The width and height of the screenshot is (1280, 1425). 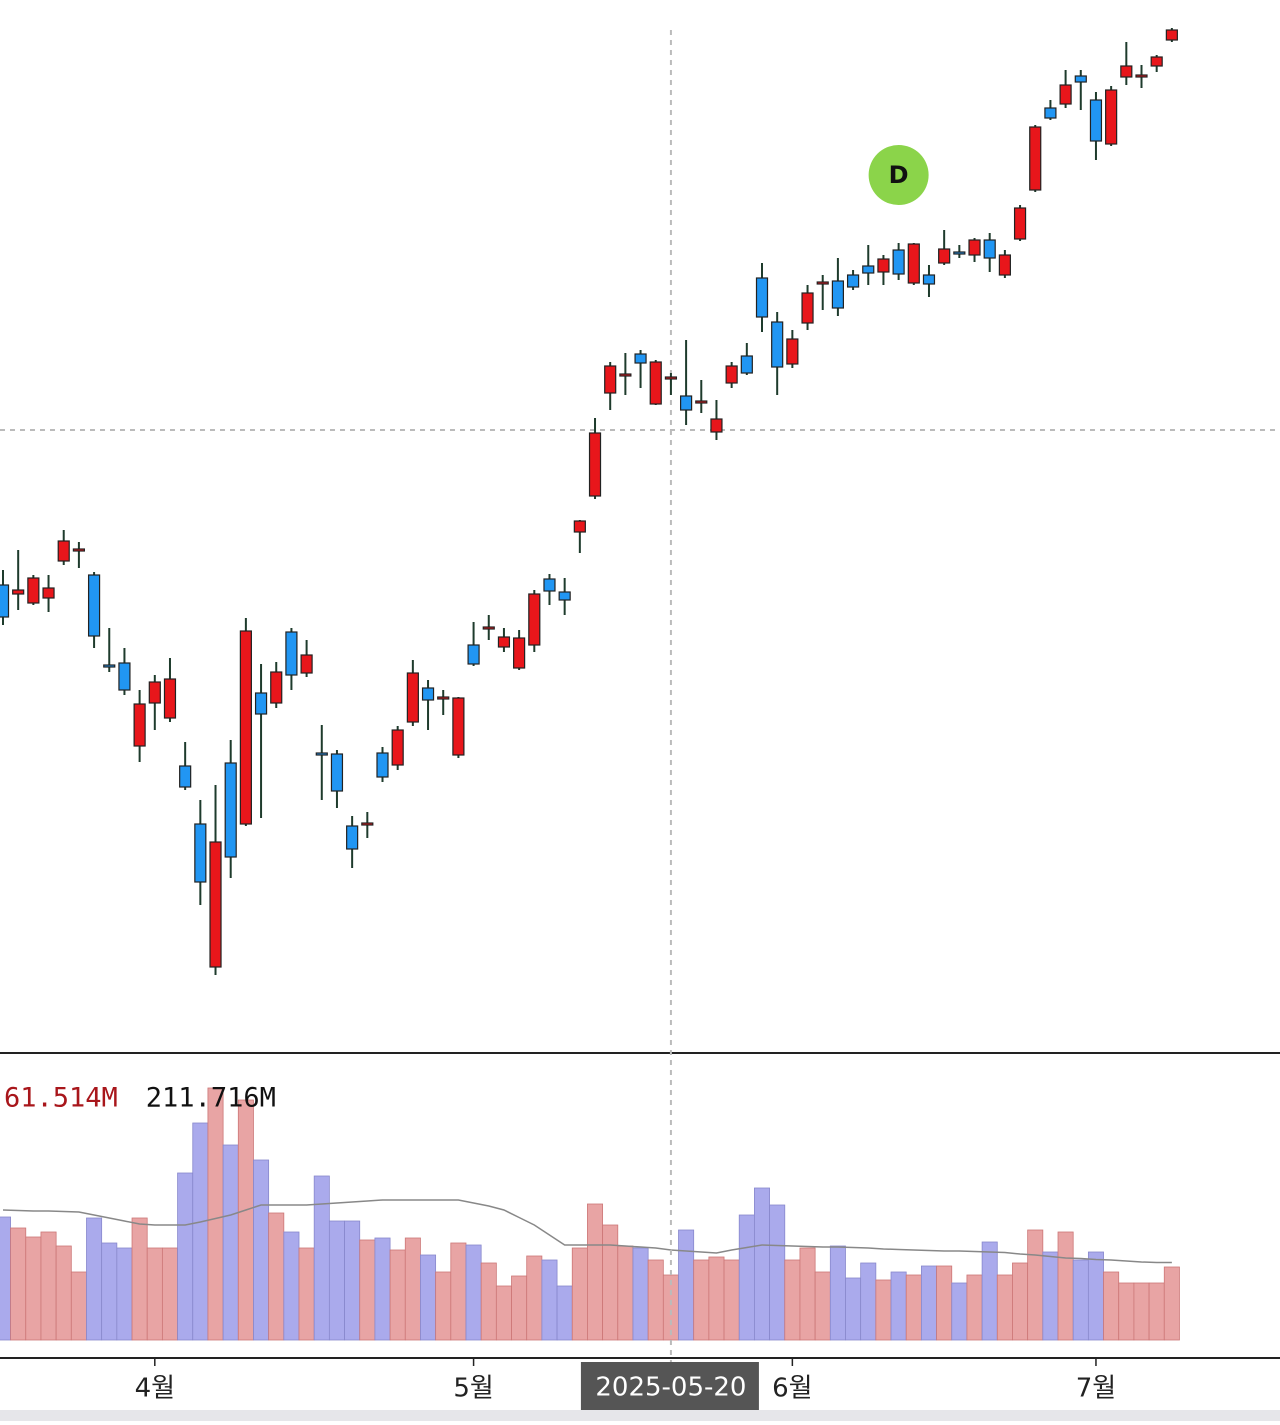 What do you see at coordinates (1096, 1389) in the screenshot?
I see `x-tick-label: 7월` at bounding box center [1096, 1389].